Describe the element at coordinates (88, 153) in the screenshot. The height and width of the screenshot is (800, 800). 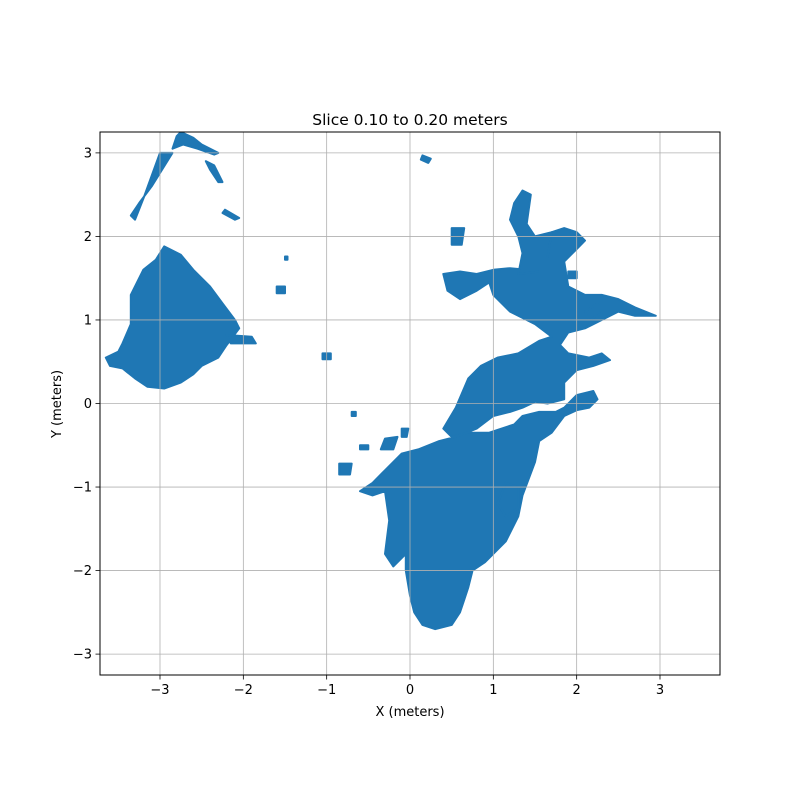
I see `y-tick-label: 3` at that location.